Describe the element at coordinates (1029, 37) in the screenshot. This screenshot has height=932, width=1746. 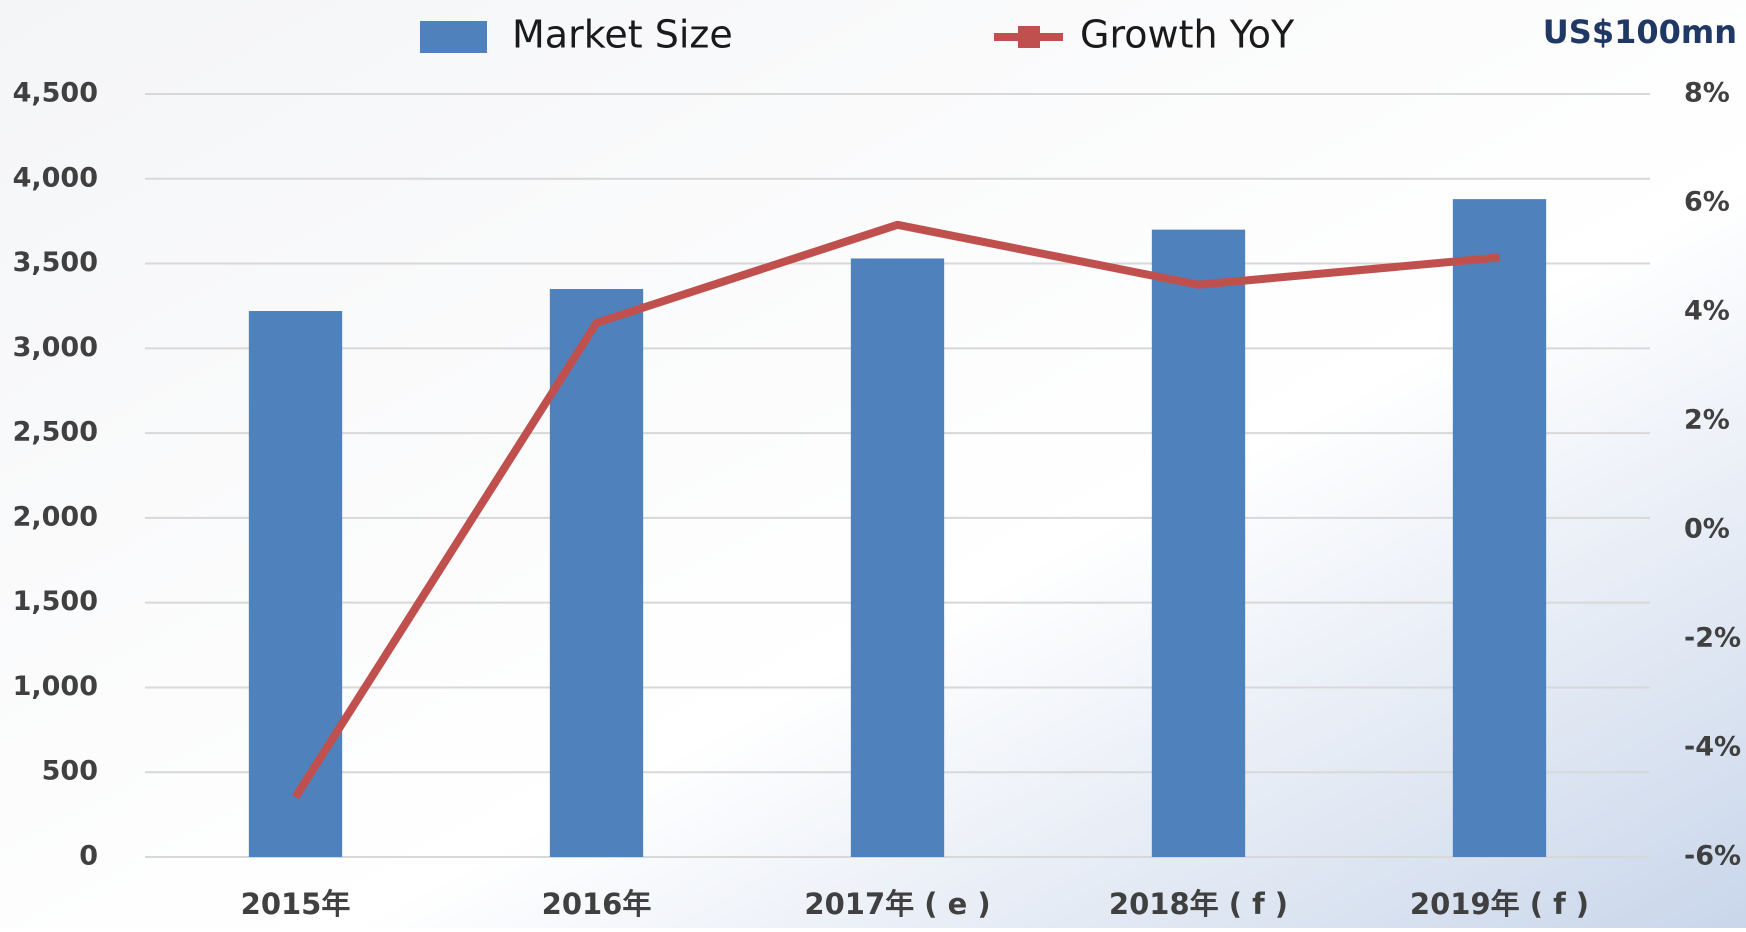
I see `legend-marker` at that location.